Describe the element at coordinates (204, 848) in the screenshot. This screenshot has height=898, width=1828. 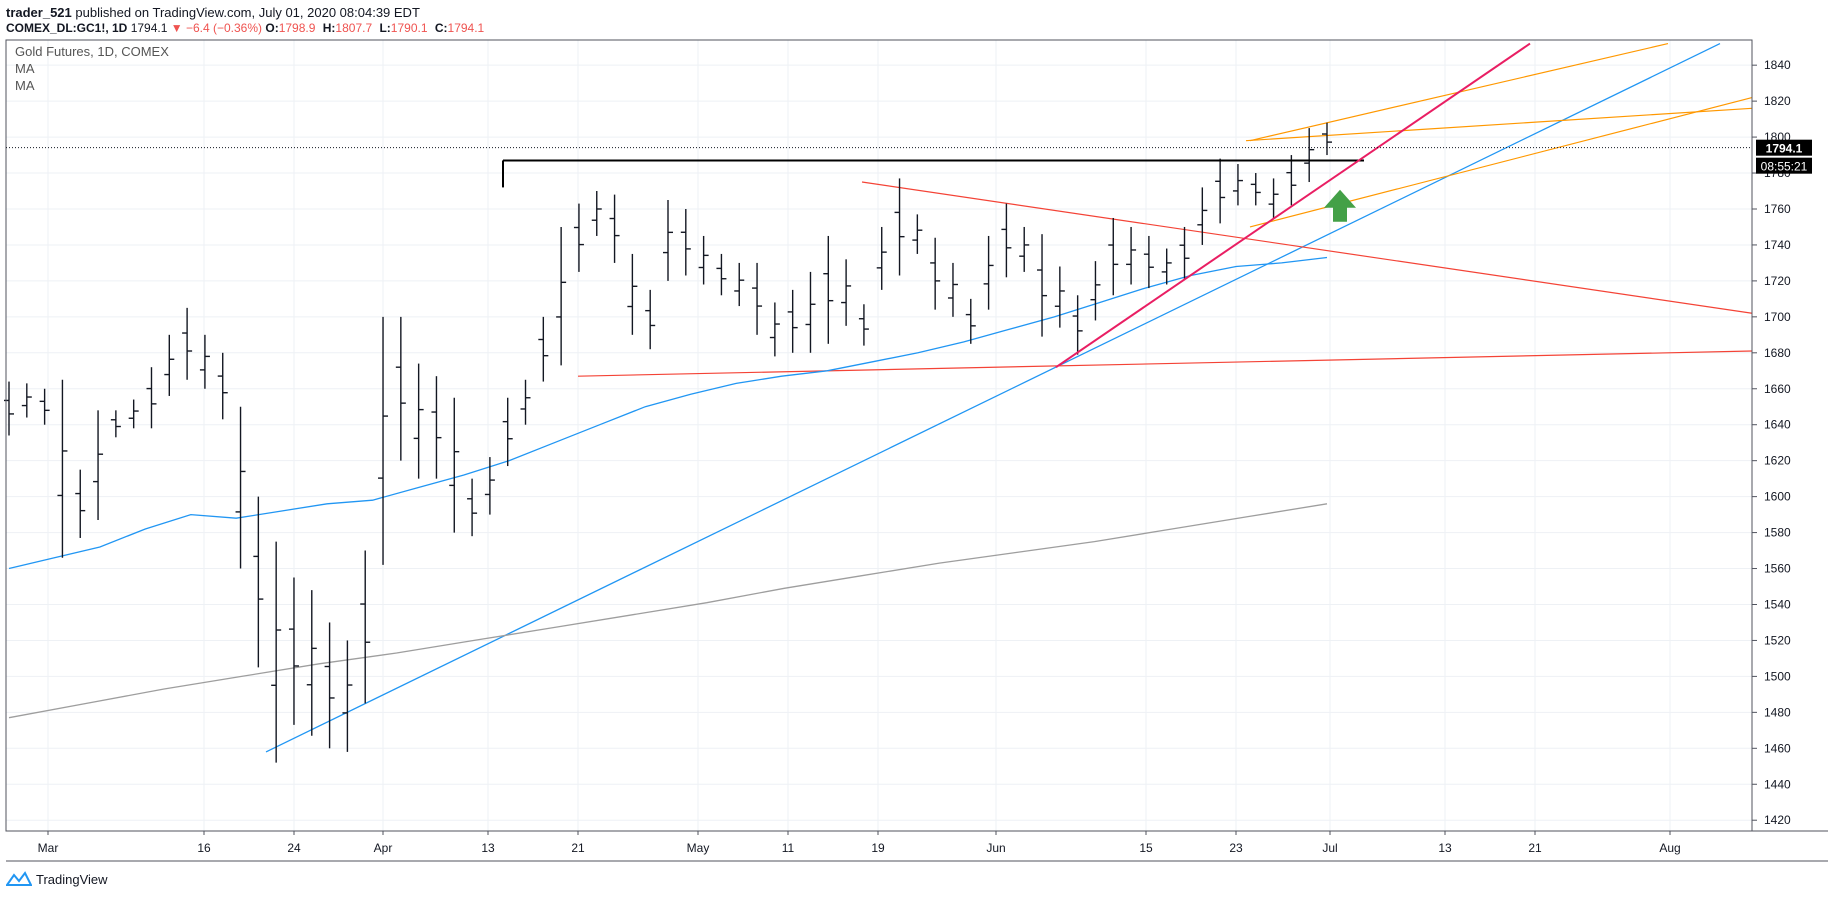
I see `x-tick-label: 16` at that location.